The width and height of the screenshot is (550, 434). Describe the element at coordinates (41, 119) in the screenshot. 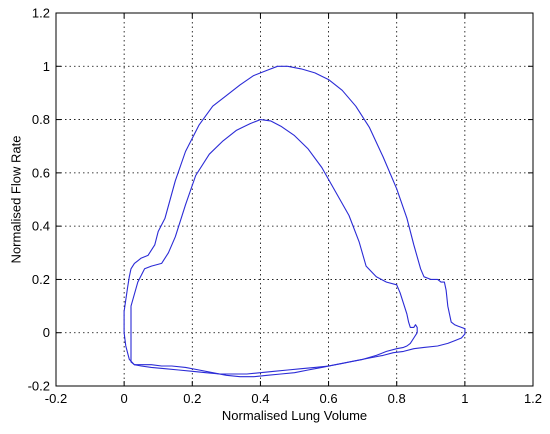

I see `y-tick-label: 0.8` at that location.